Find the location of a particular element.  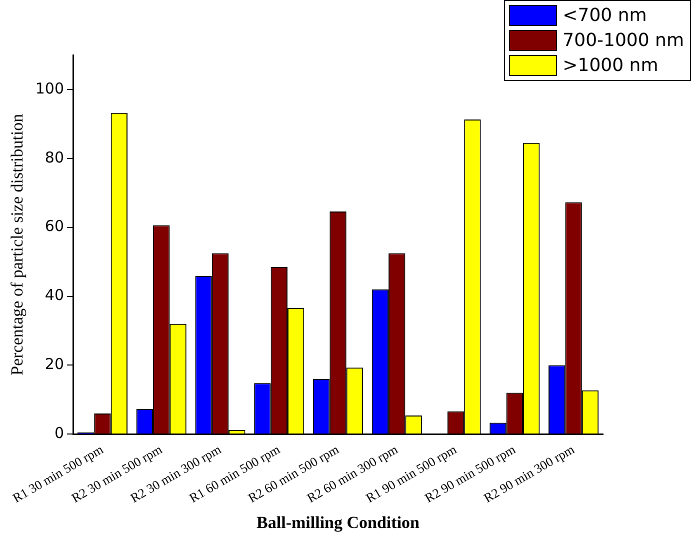

legend-label: <700 nm is located at coordinates (604, 15).